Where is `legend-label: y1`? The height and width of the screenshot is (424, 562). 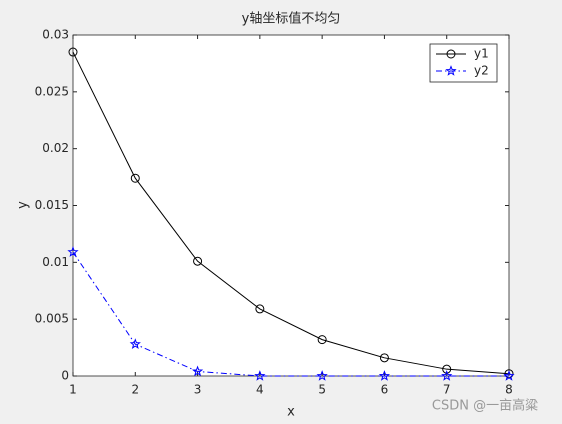
legend-label: y1 is located at coordinates (481, 54).